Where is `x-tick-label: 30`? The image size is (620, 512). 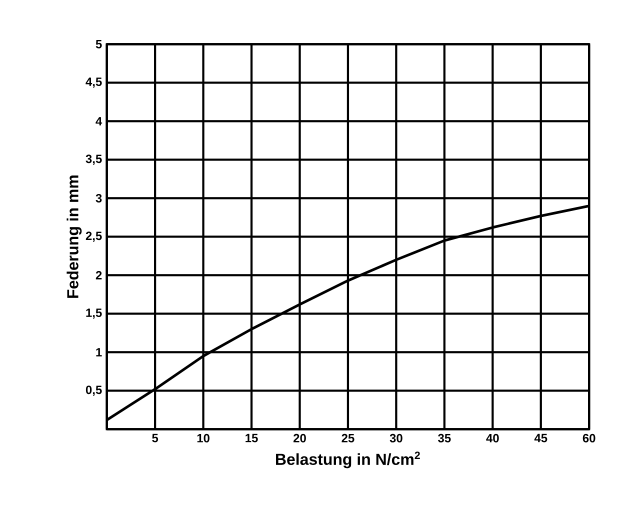 x-tick-label: 30 is located at coordinates (396, 438).